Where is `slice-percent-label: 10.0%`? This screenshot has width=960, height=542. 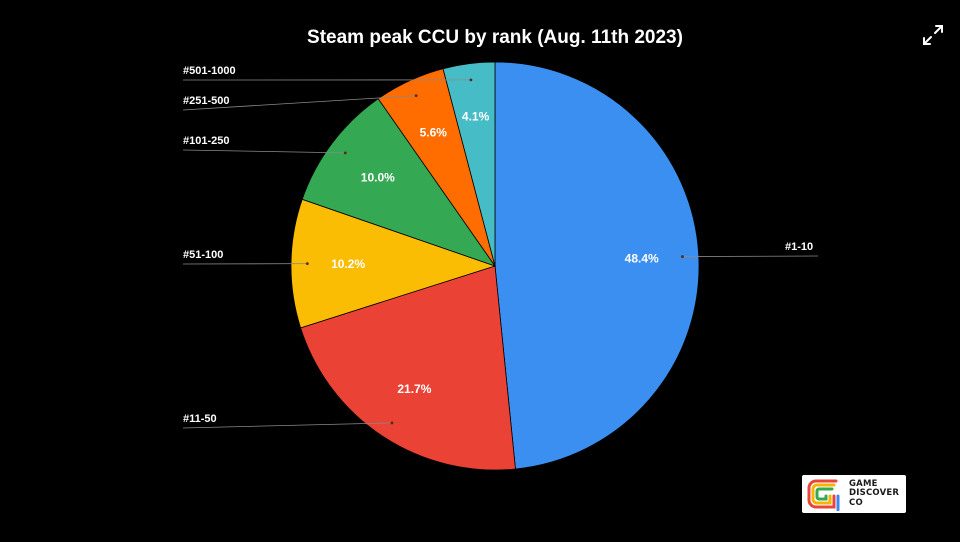
slice-percent-label: 10.0% is located at coordinates (378, 177).